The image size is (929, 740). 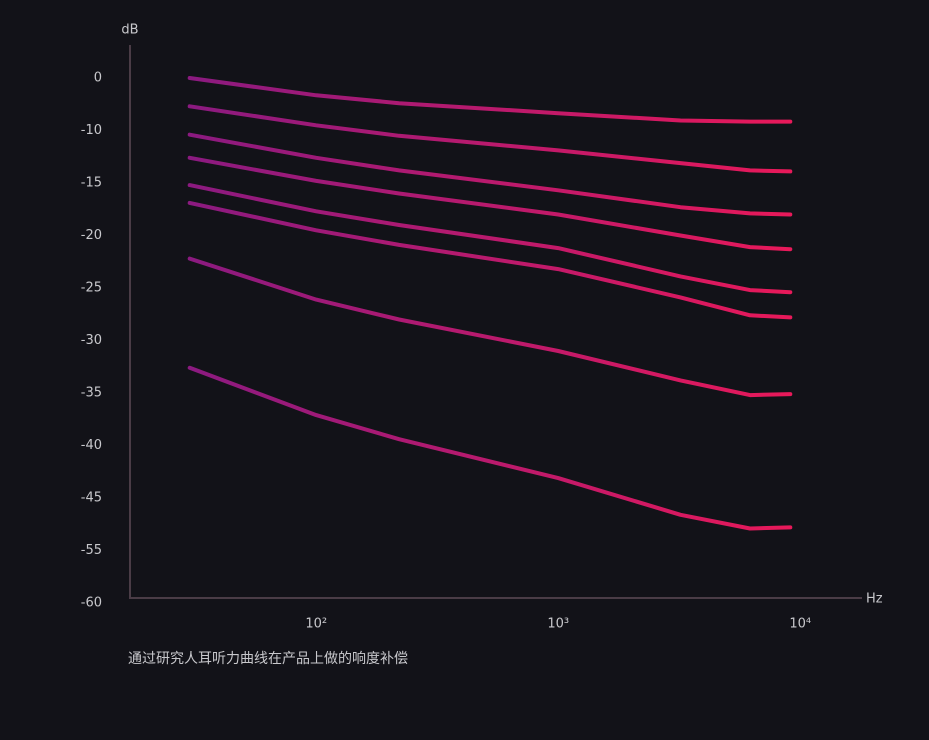 What do you see at coordinates (268, 659) in the screenshot?
I see `caption: 通过研究人耳听力曲线在产品上做的响度补偿` at bounding box center [268, 659].